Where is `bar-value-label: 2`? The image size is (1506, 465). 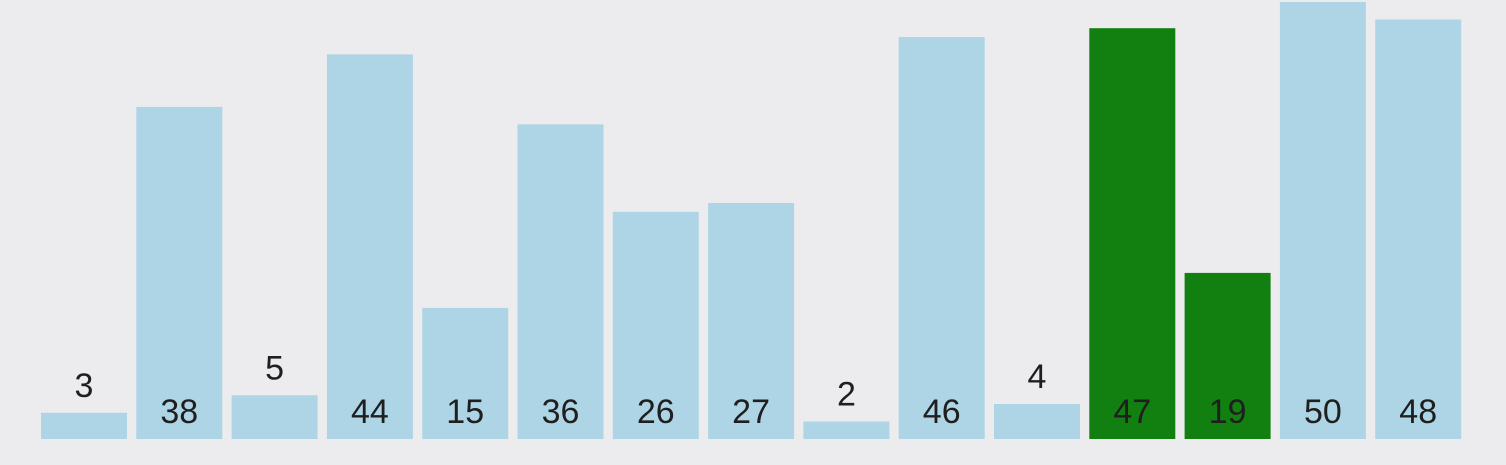 bar-value-label: 2 is located at coordinates (846, 395).